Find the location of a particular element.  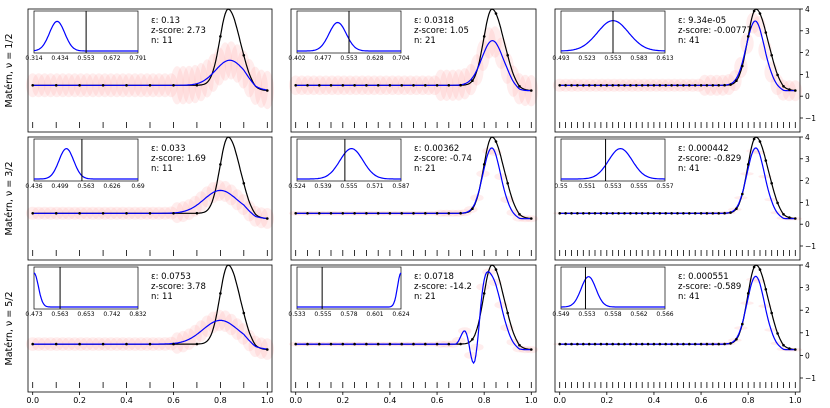

z-score-value: z-score: -0.589 is located at coordinates (709, 287).